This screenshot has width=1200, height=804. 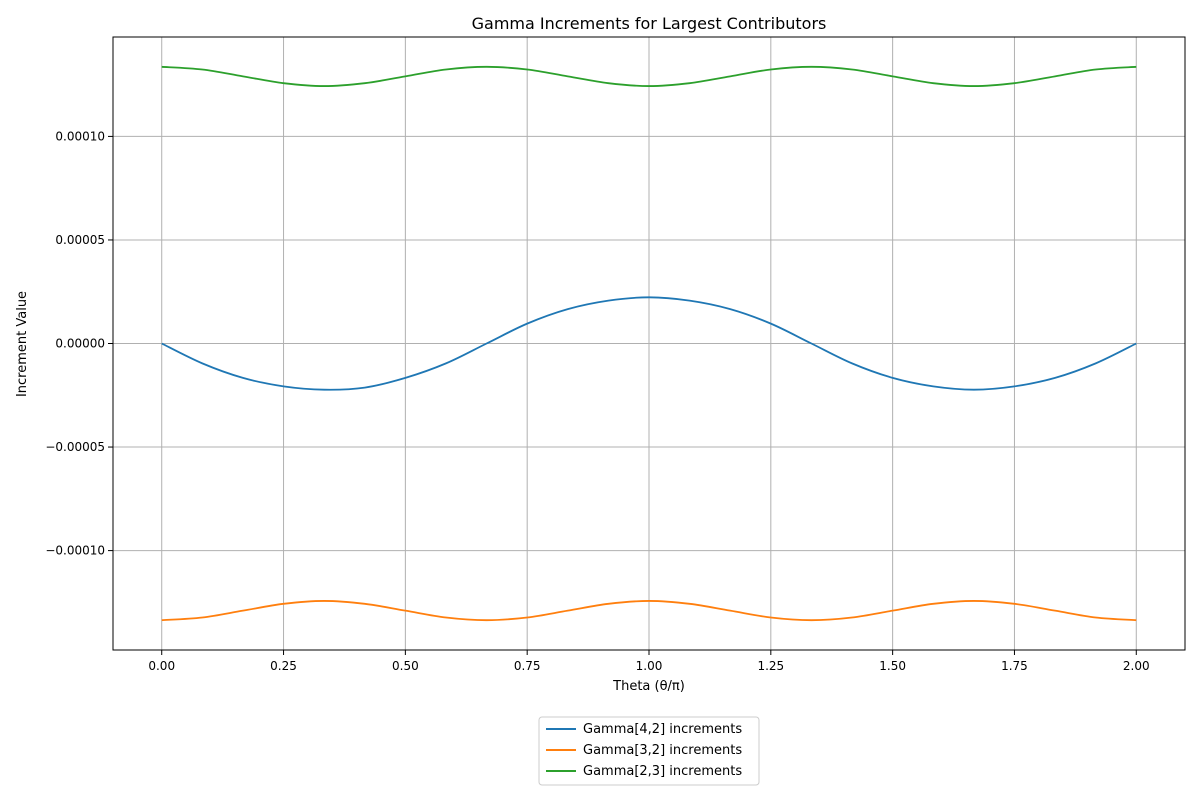 What do you see at coordinates (1136, 666) in the screenshot?
I see `x-tick-label: 2.00` at bounding box center [1136, 666].